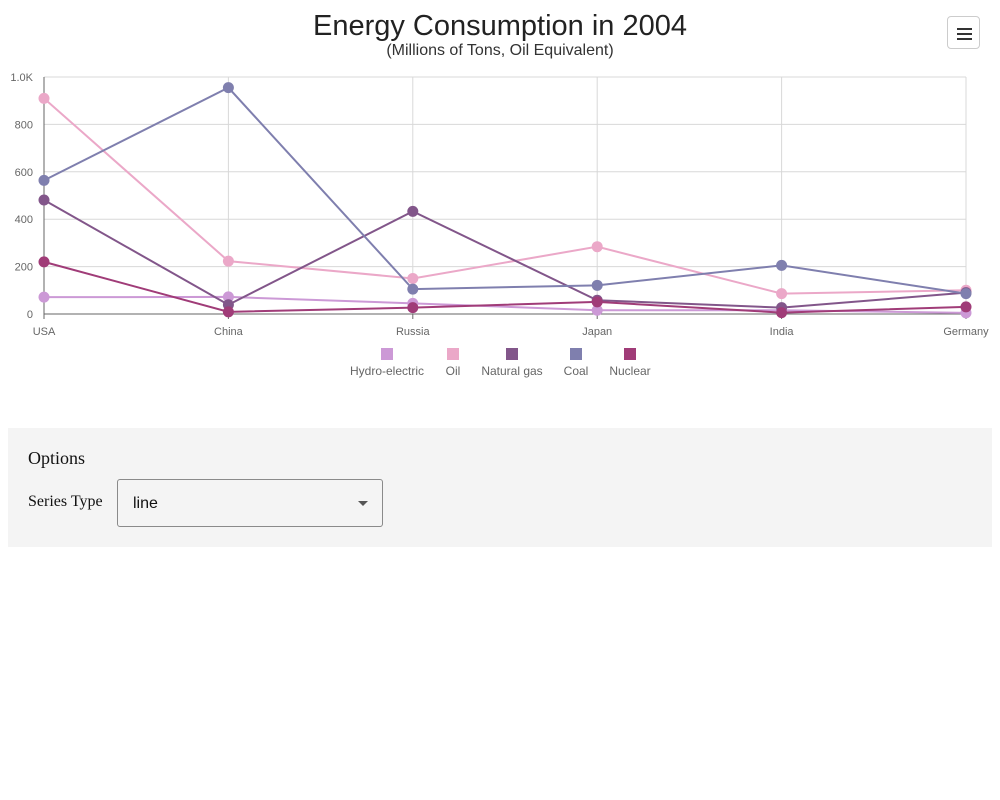  What do you see at coordinates (597, 332) in the screenshot?
I see `x-tick-label: Japan` at bounding box center [597, 332].